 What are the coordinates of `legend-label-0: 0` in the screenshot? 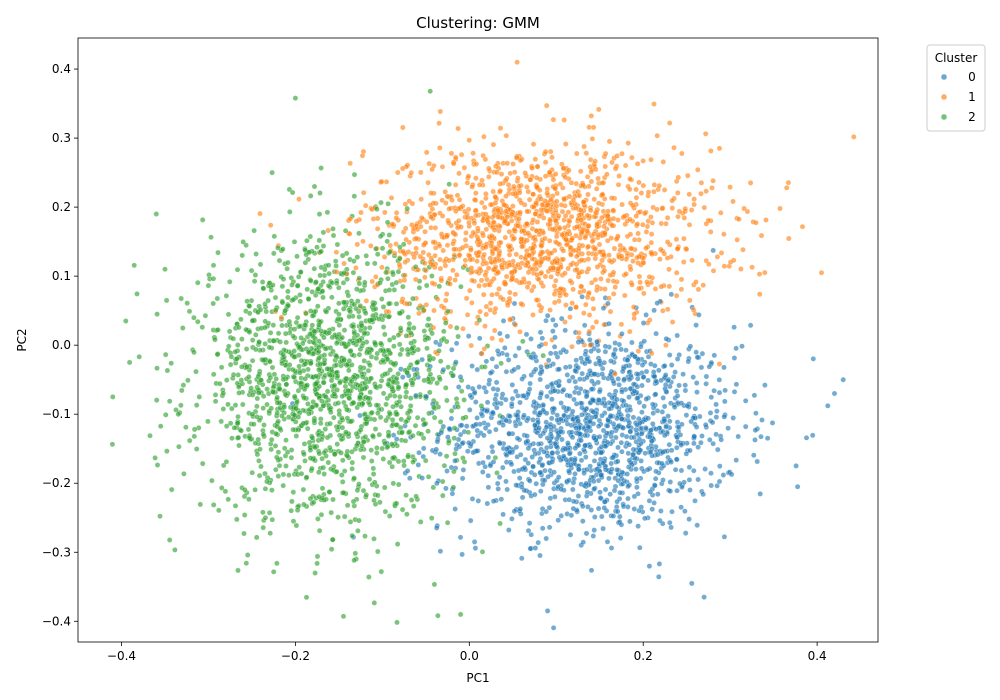 It's located at (972, 77).